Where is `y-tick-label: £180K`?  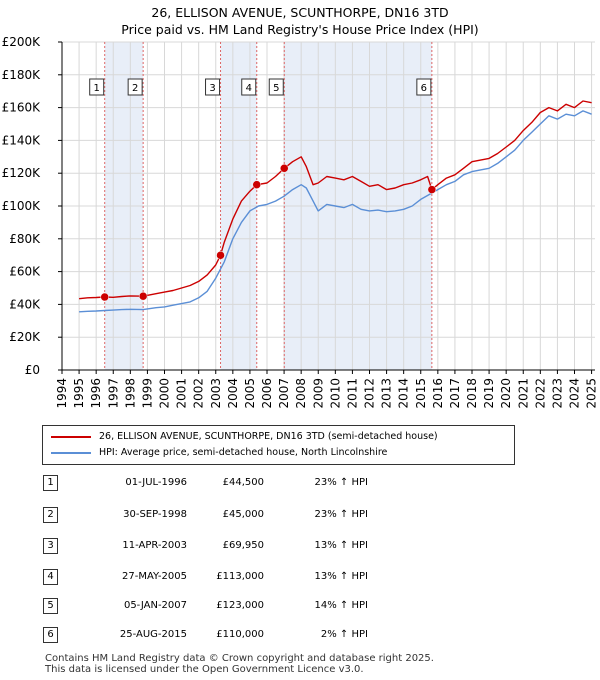 y-tick-label: £180K is located at coordinates (22, 75).